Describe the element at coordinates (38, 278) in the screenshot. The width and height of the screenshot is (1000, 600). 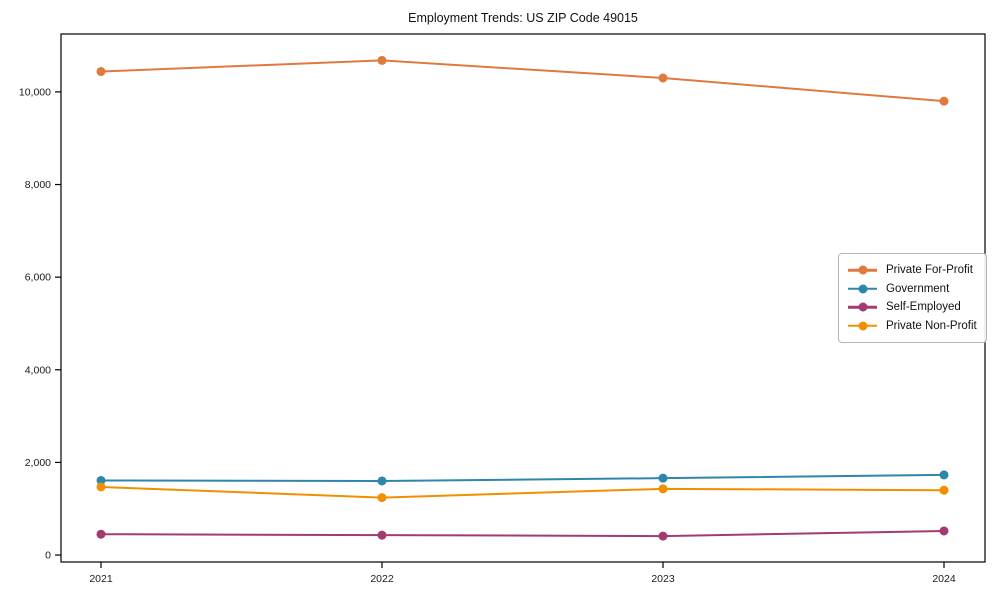
I see `y-tick-label: 6,000` at that location.